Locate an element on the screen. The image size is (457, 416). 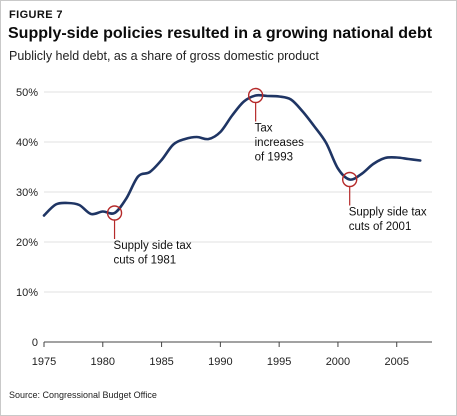
y-tick-label: 50% is located at coordinates (27, 93).